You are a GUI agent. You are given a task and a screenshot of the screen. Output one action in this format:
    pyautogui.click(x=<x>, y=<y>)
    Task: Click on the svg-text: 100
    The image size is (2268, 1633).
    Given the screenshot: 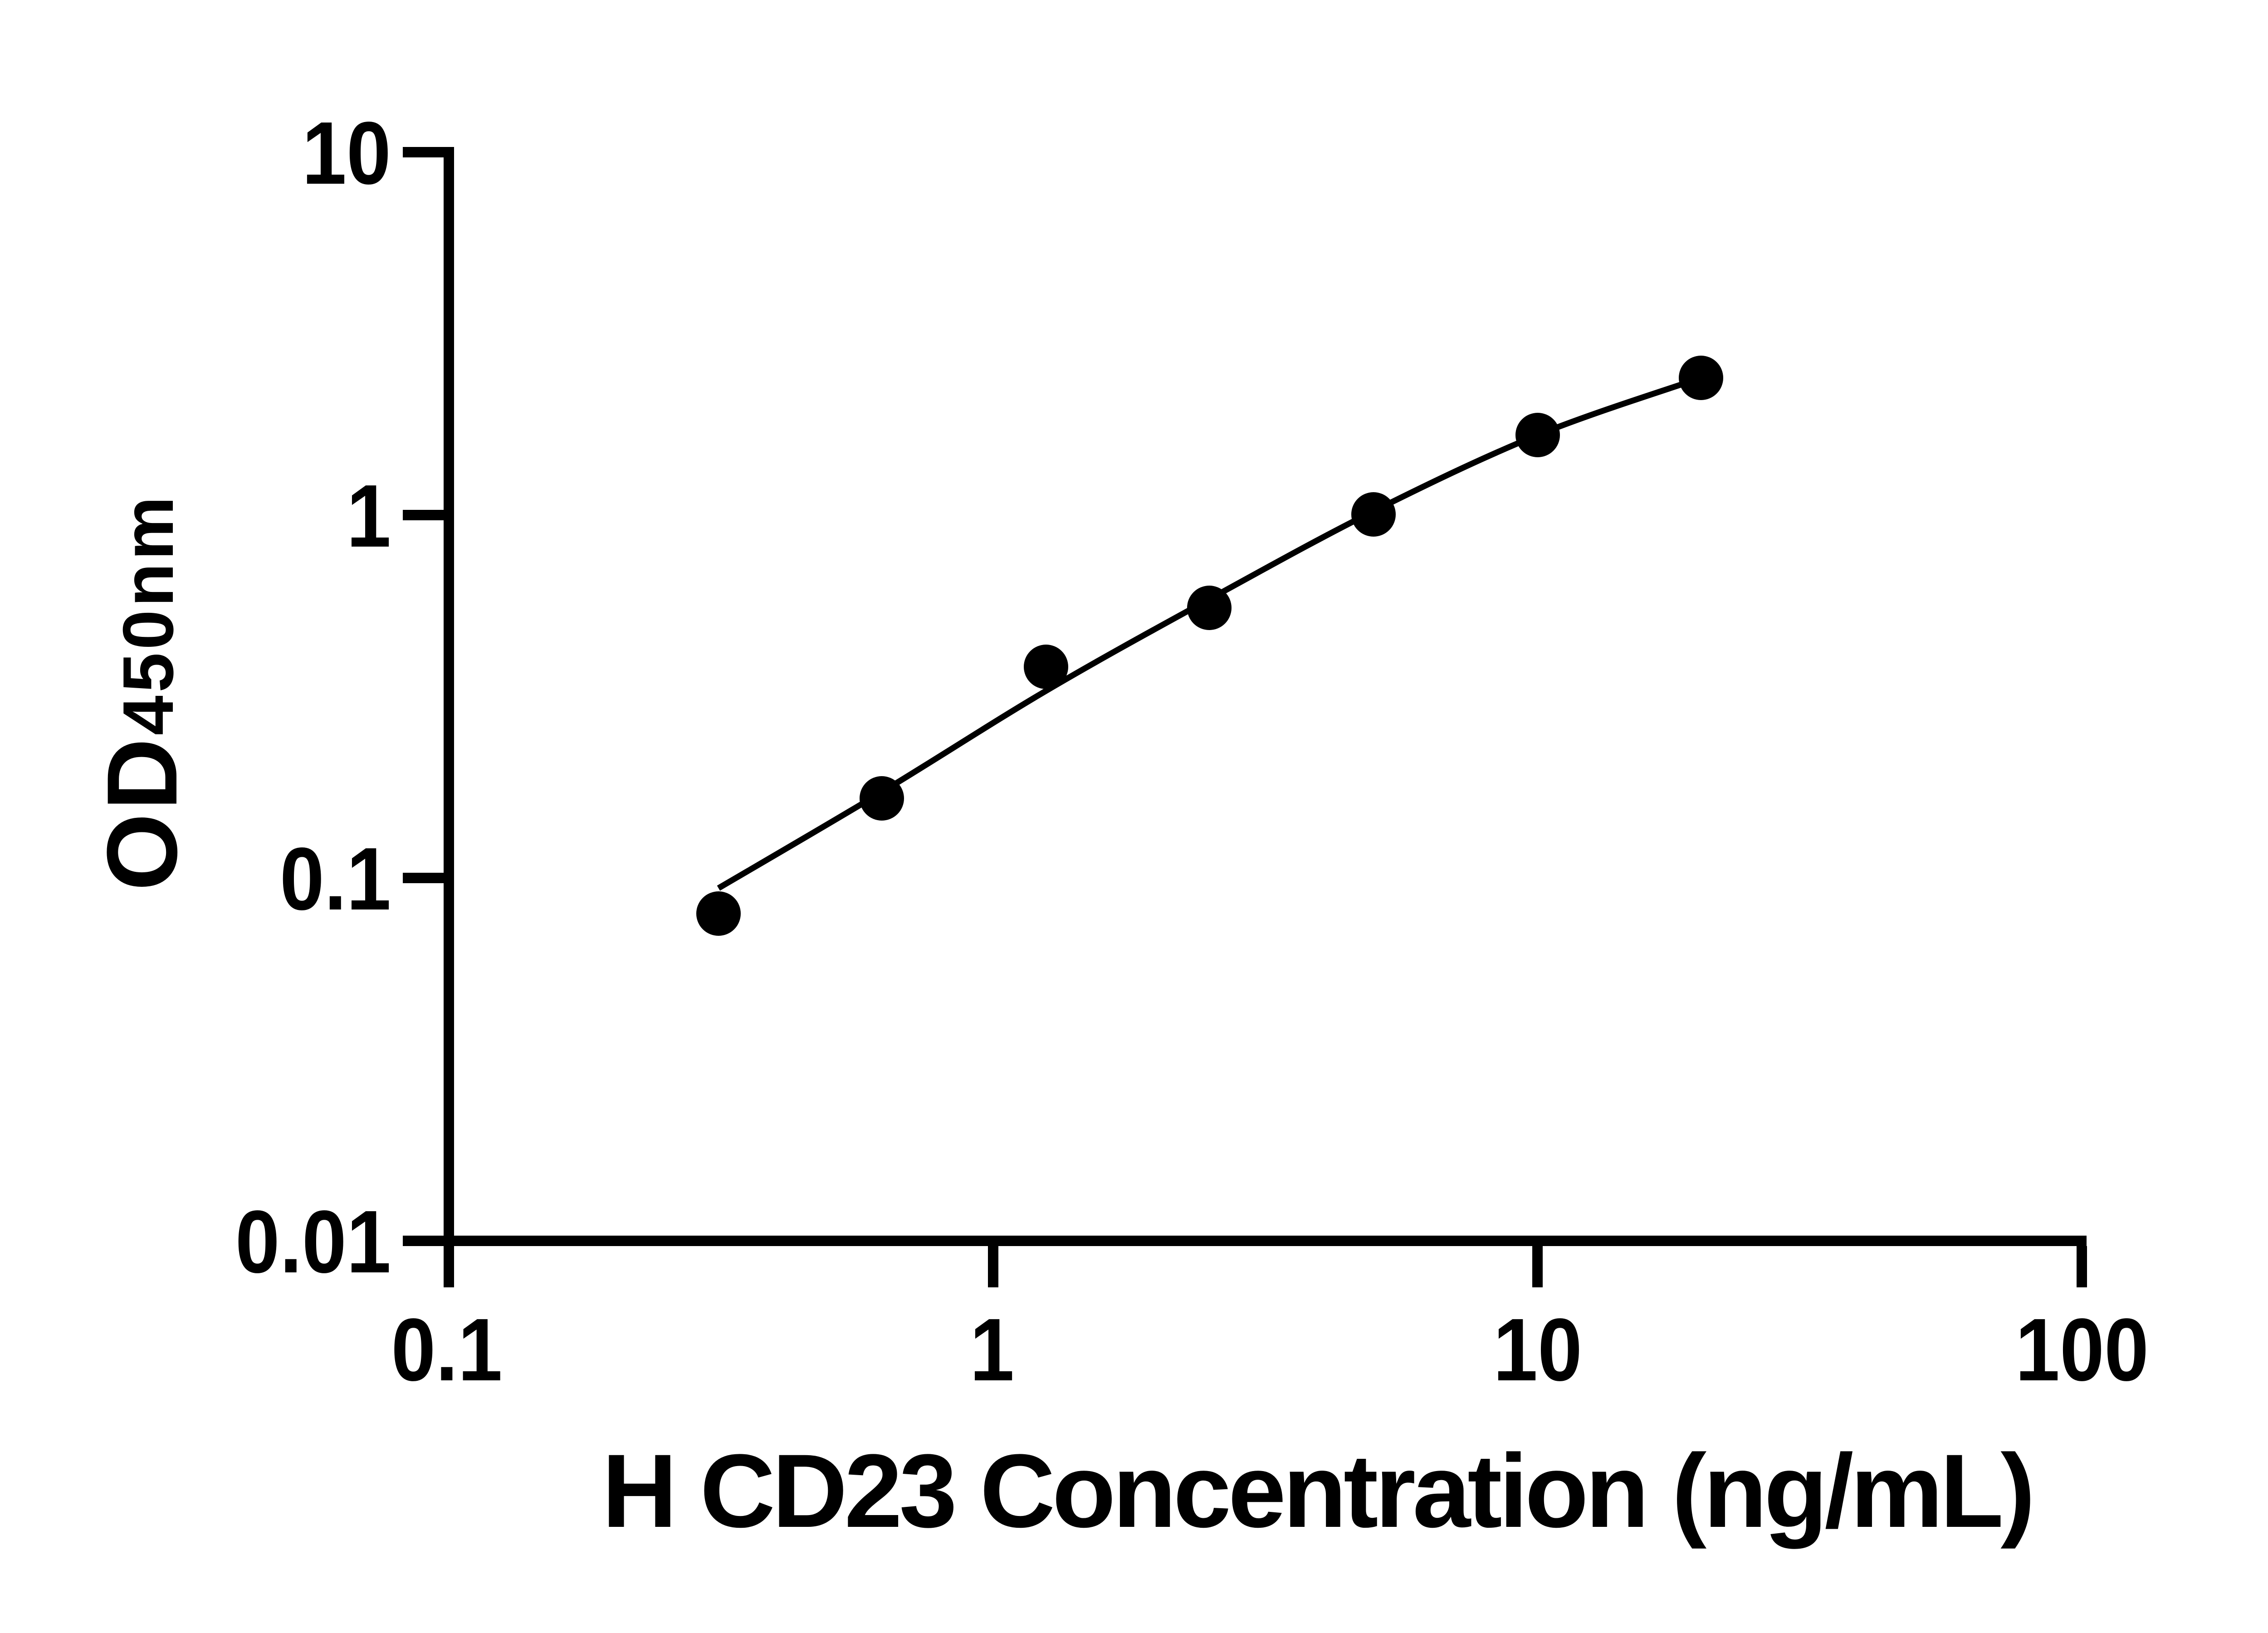 What is the action you would take?
    pyautogui.click(x=2082, y=1349)
    